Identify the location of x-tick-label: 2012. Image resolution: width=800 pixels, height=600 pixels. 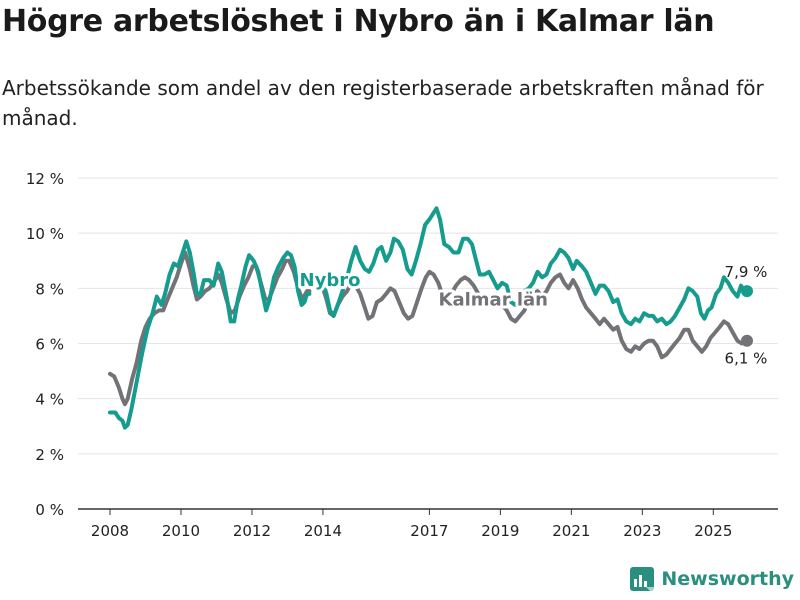
(252, 531).